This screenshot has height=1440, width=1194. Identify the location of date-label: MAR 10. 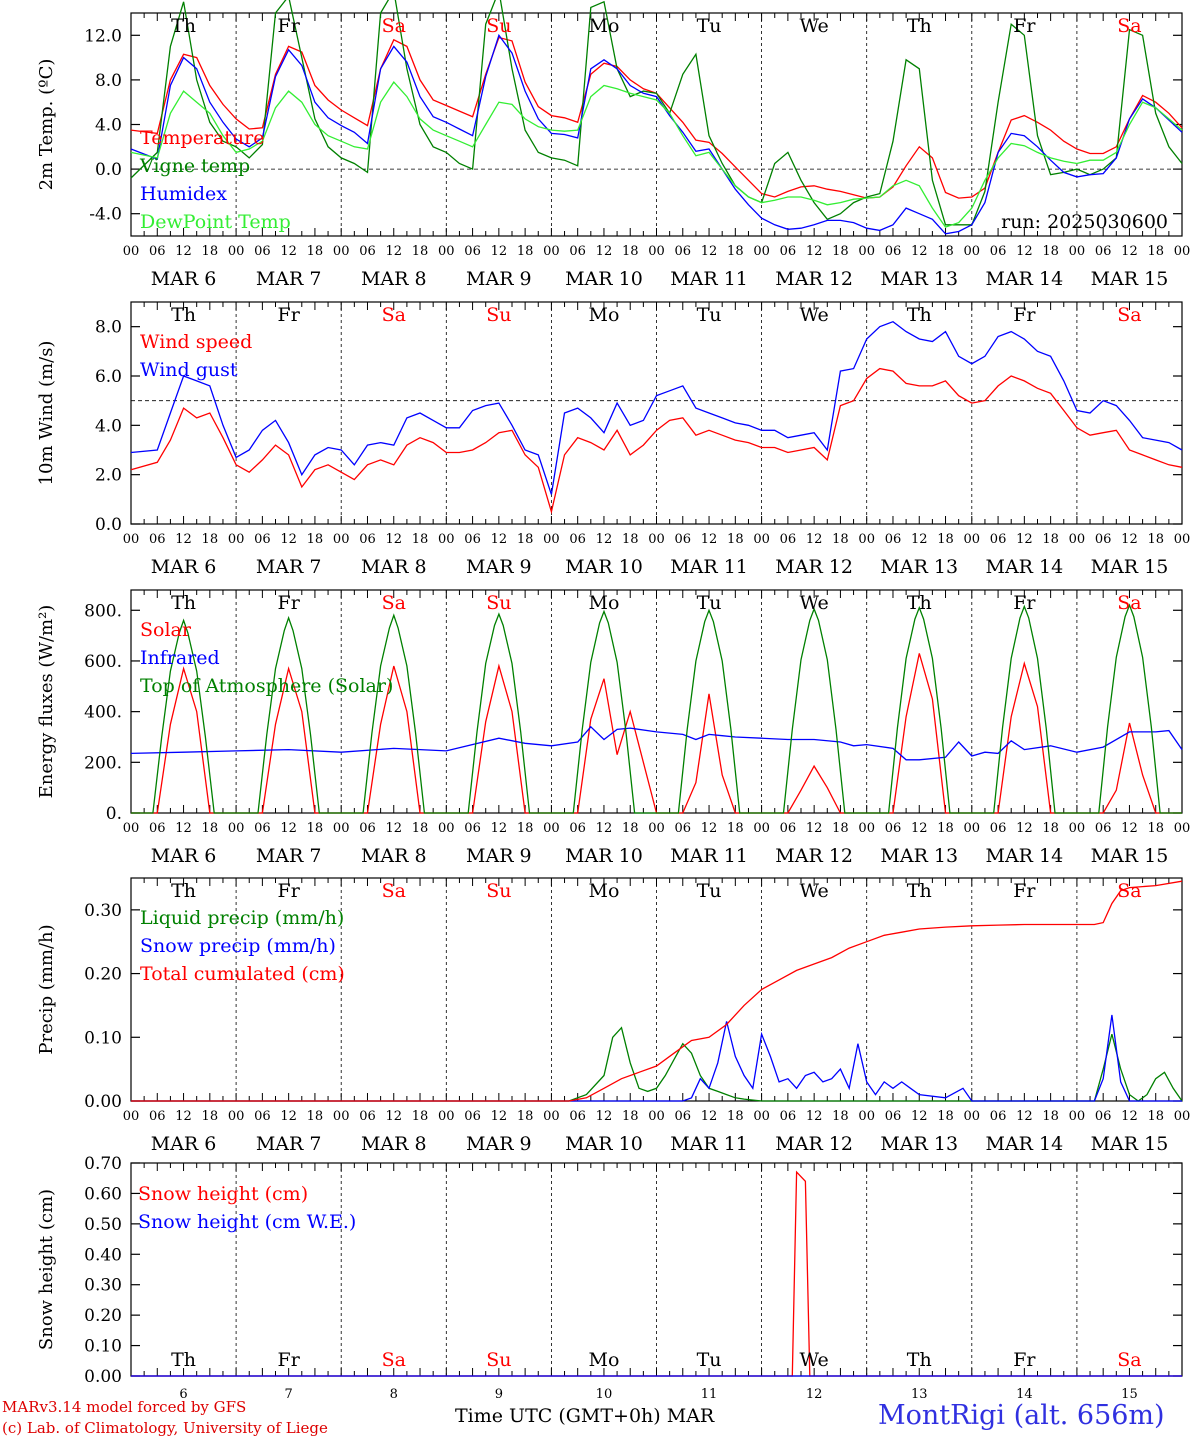
(604, 279).